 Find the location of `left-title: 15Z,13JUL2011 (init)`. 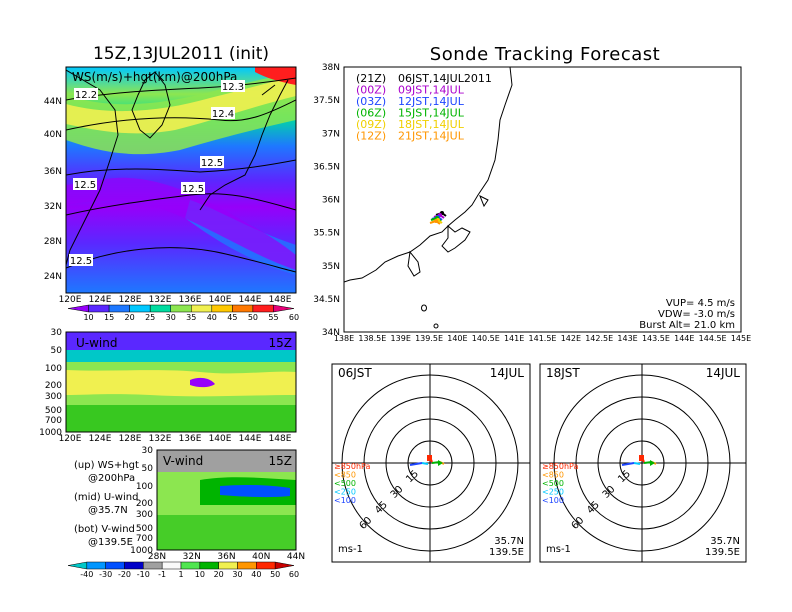

left-title: 15Z,13JUL2011 (init) is located at coordinates (181, 54).